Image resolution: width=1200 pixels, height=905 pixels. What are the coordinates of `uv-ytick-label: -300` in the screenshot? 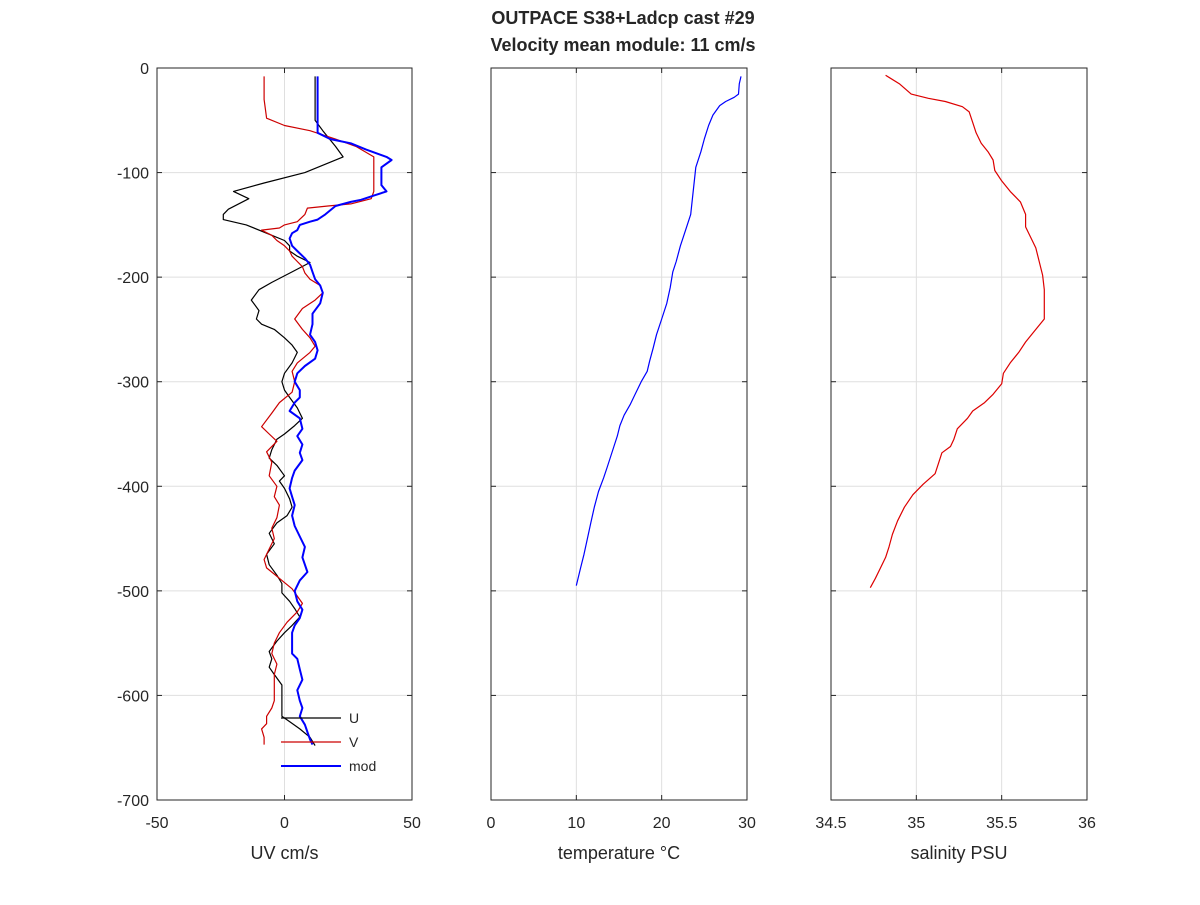 It's located at (133, 383).